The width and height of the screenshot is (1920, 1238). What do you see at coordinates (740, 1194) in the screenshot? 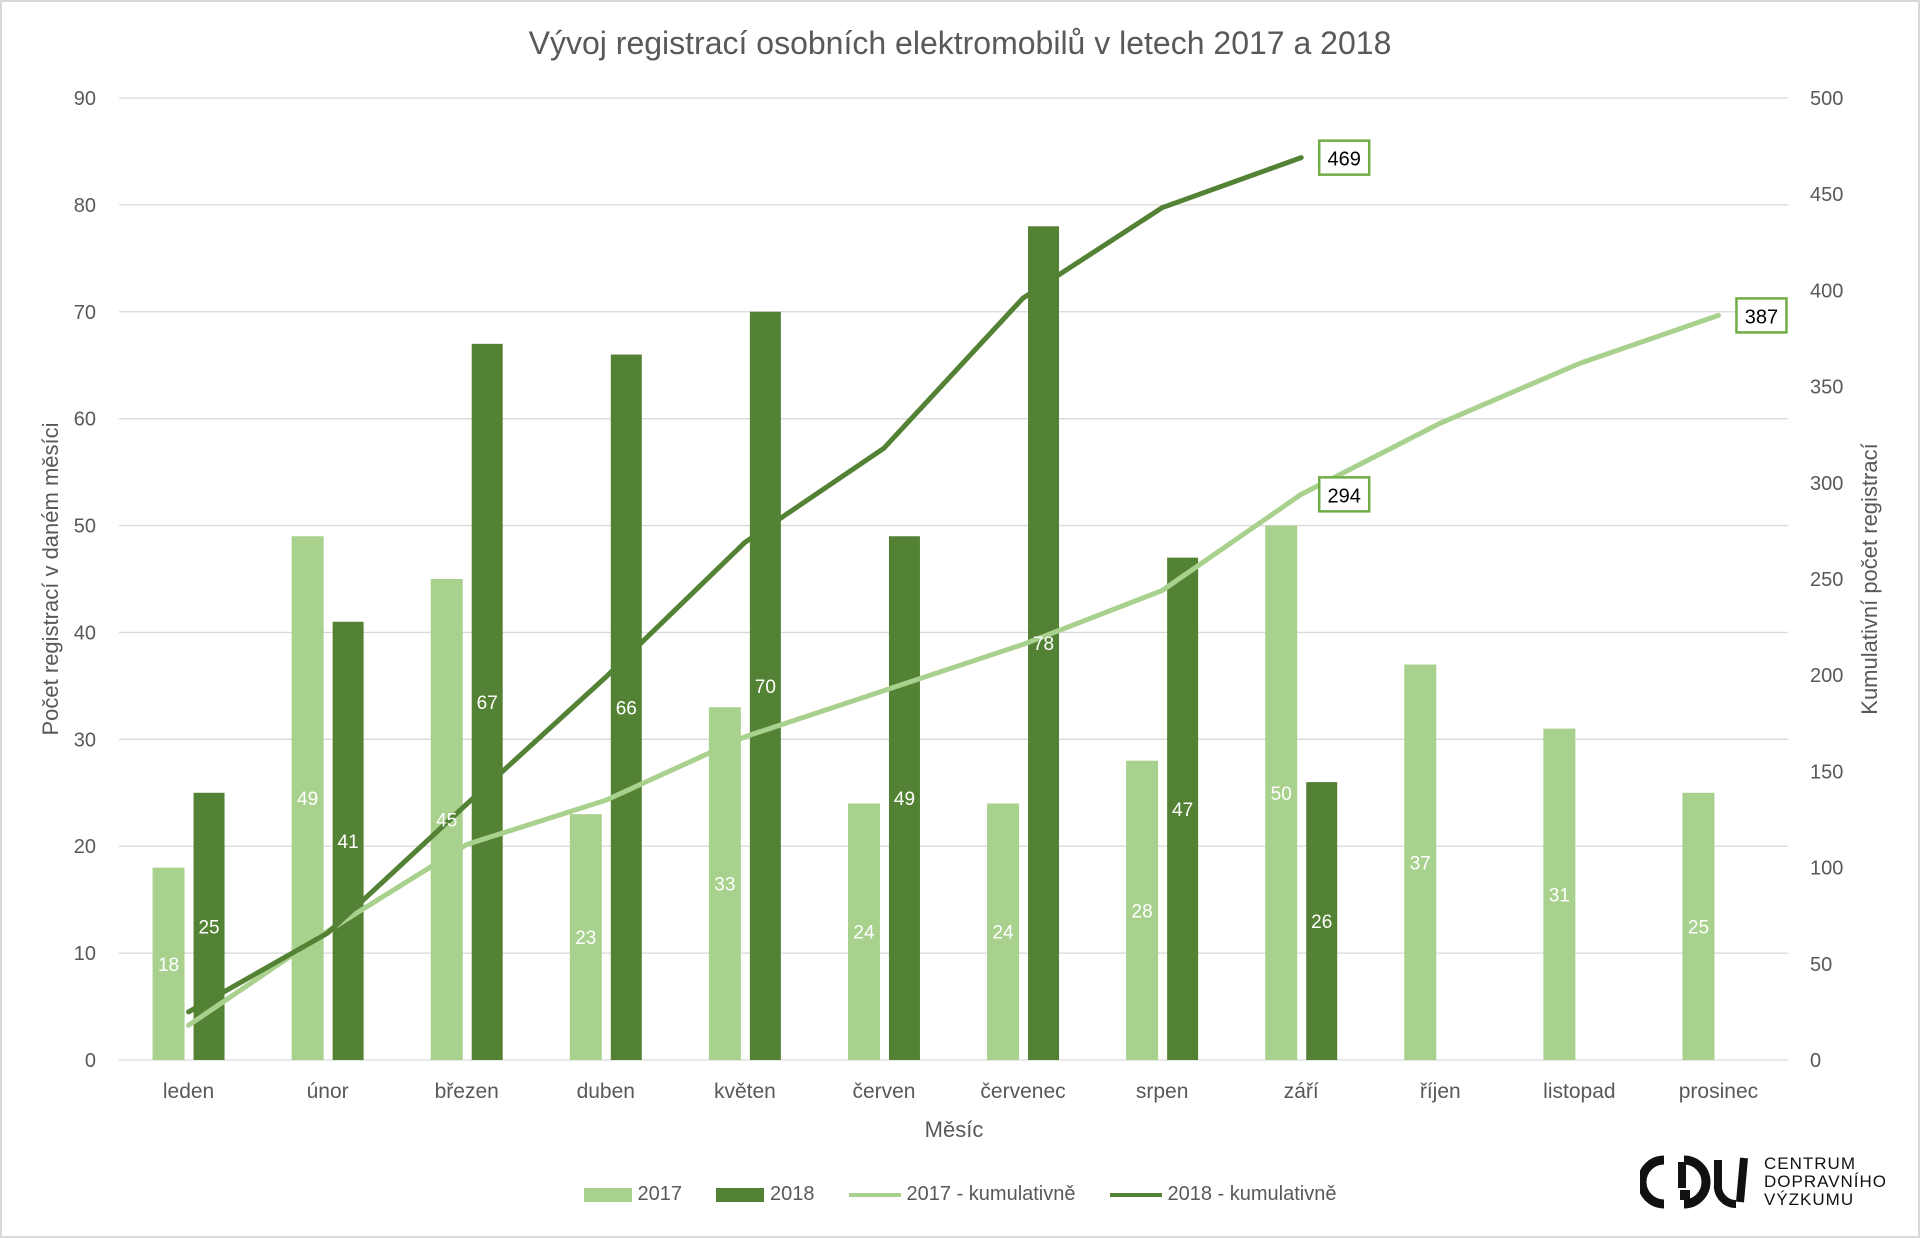
I see `legend-swatch-2018` at bounding box center [740, 1194].